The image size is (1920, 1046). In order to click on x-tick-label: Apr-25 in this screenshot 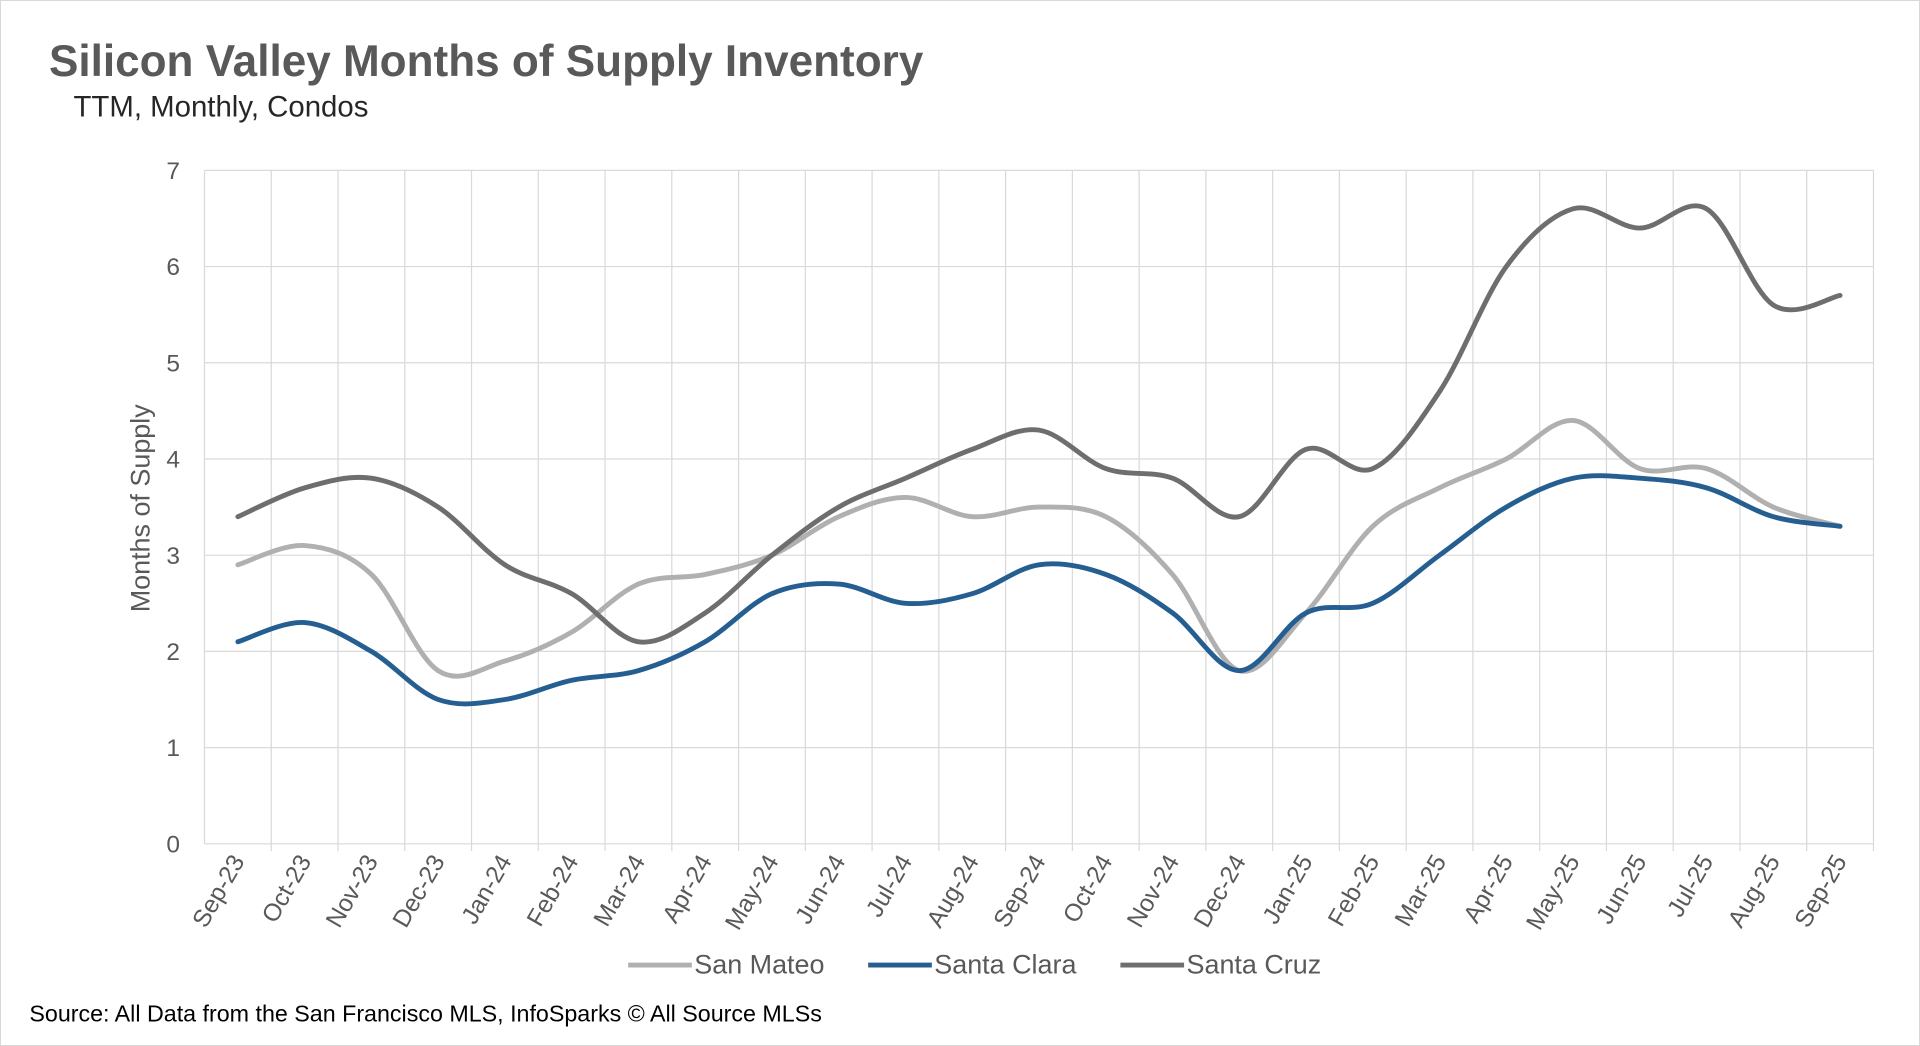, I will do `click(1489, 888)`.